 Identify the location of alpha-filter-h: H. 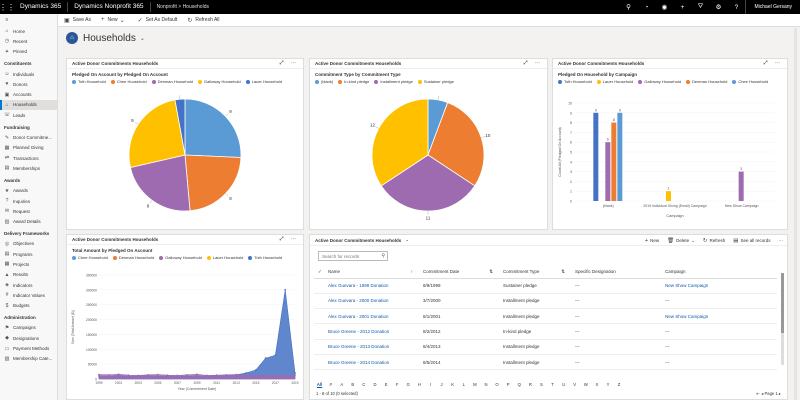
(419, 384).